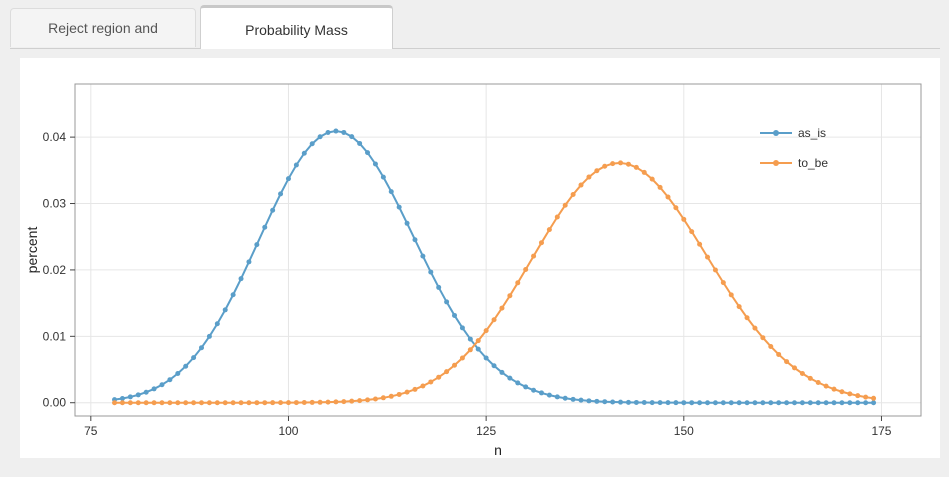 This screenshot has height=477, width=949. What do you see at coordinates (288, 431) in the screenshot?
I see `x-tick-label: 100` at bounding box center [288, 431].